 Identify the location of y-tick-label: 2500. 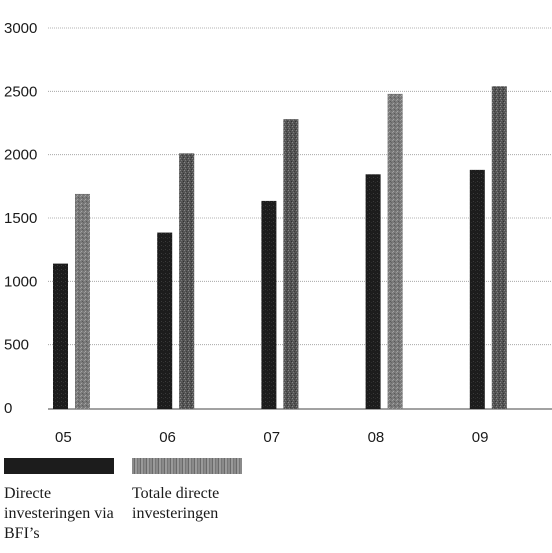
(20, 91).